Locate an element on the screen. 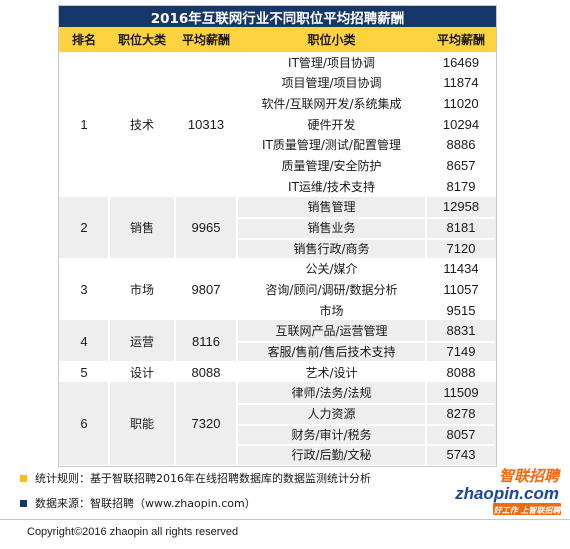 The width and height of the screenshot is (570, 549). subcategory-salary-cell: 8179 is located at coordinates (461, 186).